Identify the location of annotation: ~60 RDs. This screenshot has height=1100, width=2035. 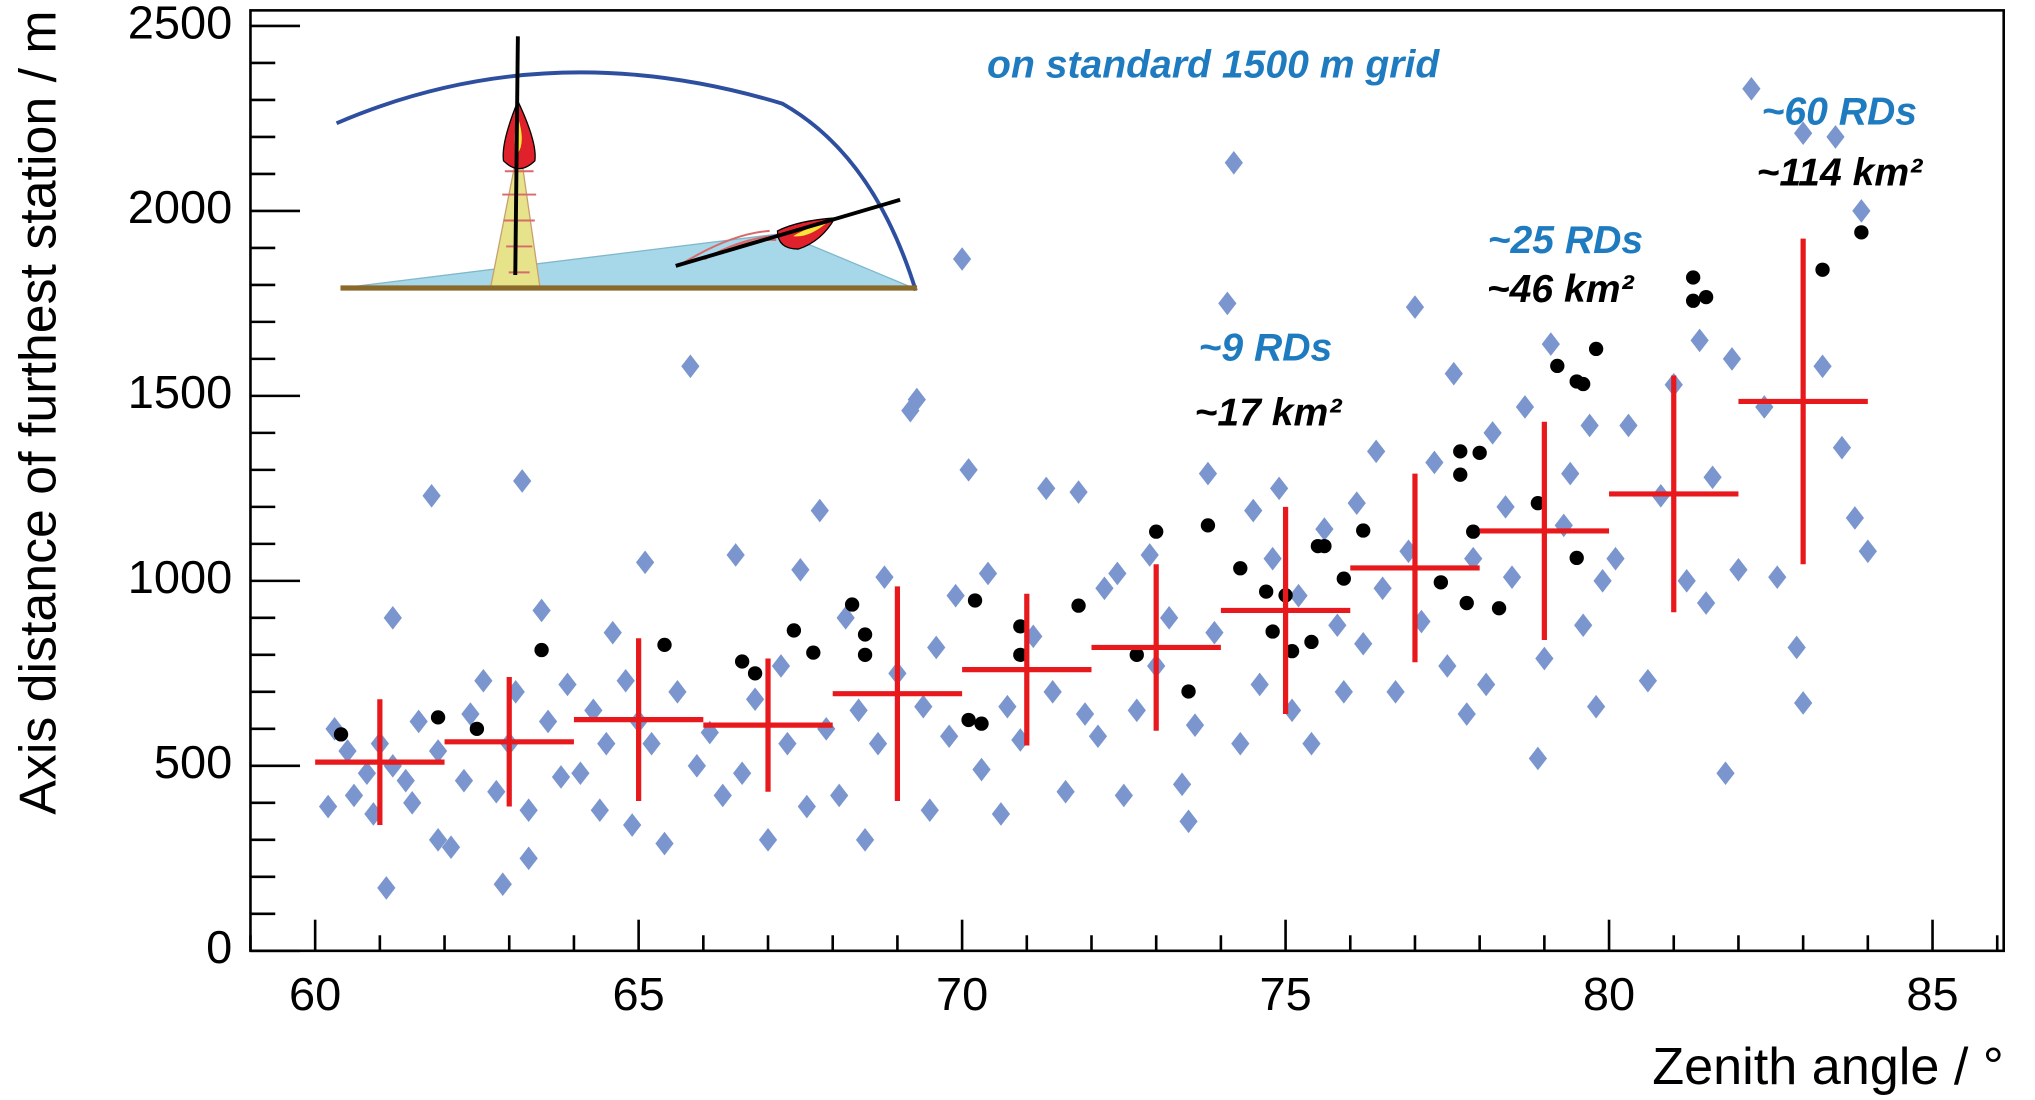
(1840, 112).